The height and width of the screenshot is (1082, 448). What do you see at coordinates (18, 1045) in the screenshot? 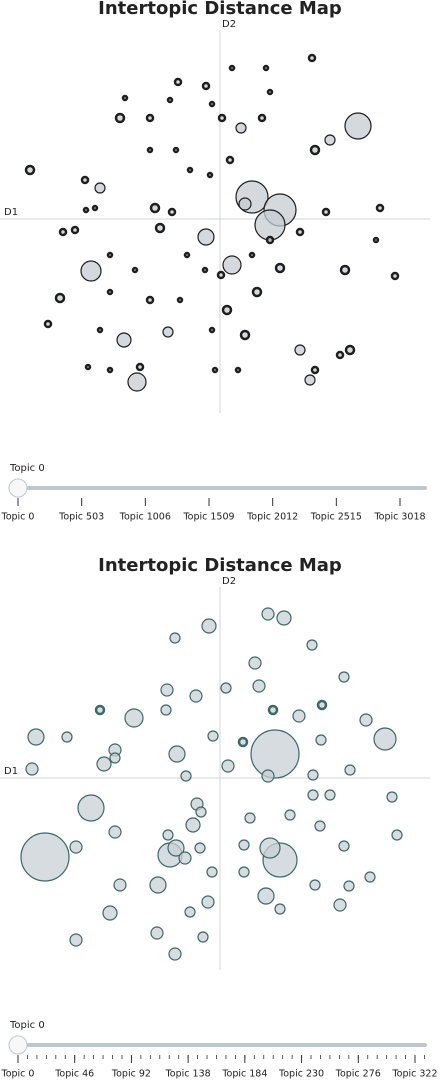
I see `slider-handle` at bounding box center [18, 1045].